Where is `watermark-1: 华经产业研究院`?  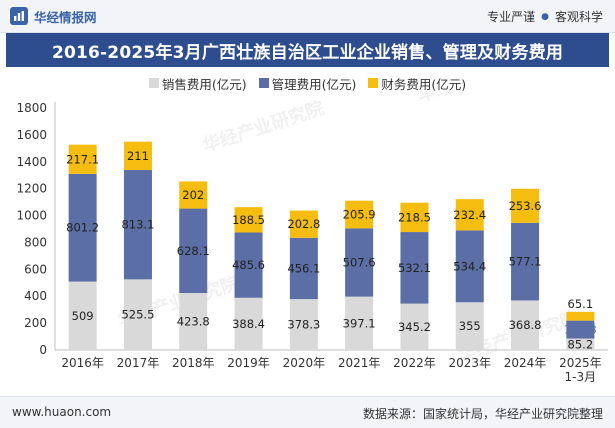 watermark-1: 华经产业研究院 is located at coordinates (478, 99).